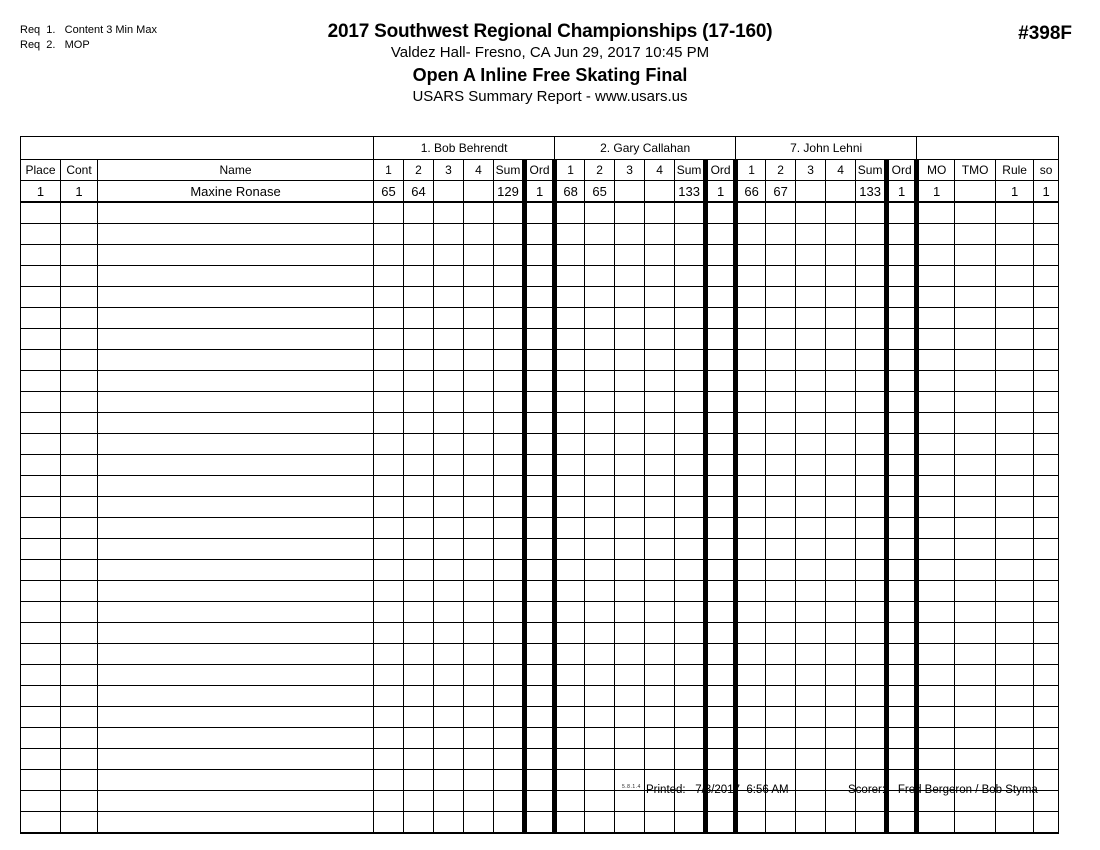 This screenshot has height=850, width=1100. Describe the element at coordinates (570, 191) in the screenshot. I see `cell-j2-score-1: 68` at that location.